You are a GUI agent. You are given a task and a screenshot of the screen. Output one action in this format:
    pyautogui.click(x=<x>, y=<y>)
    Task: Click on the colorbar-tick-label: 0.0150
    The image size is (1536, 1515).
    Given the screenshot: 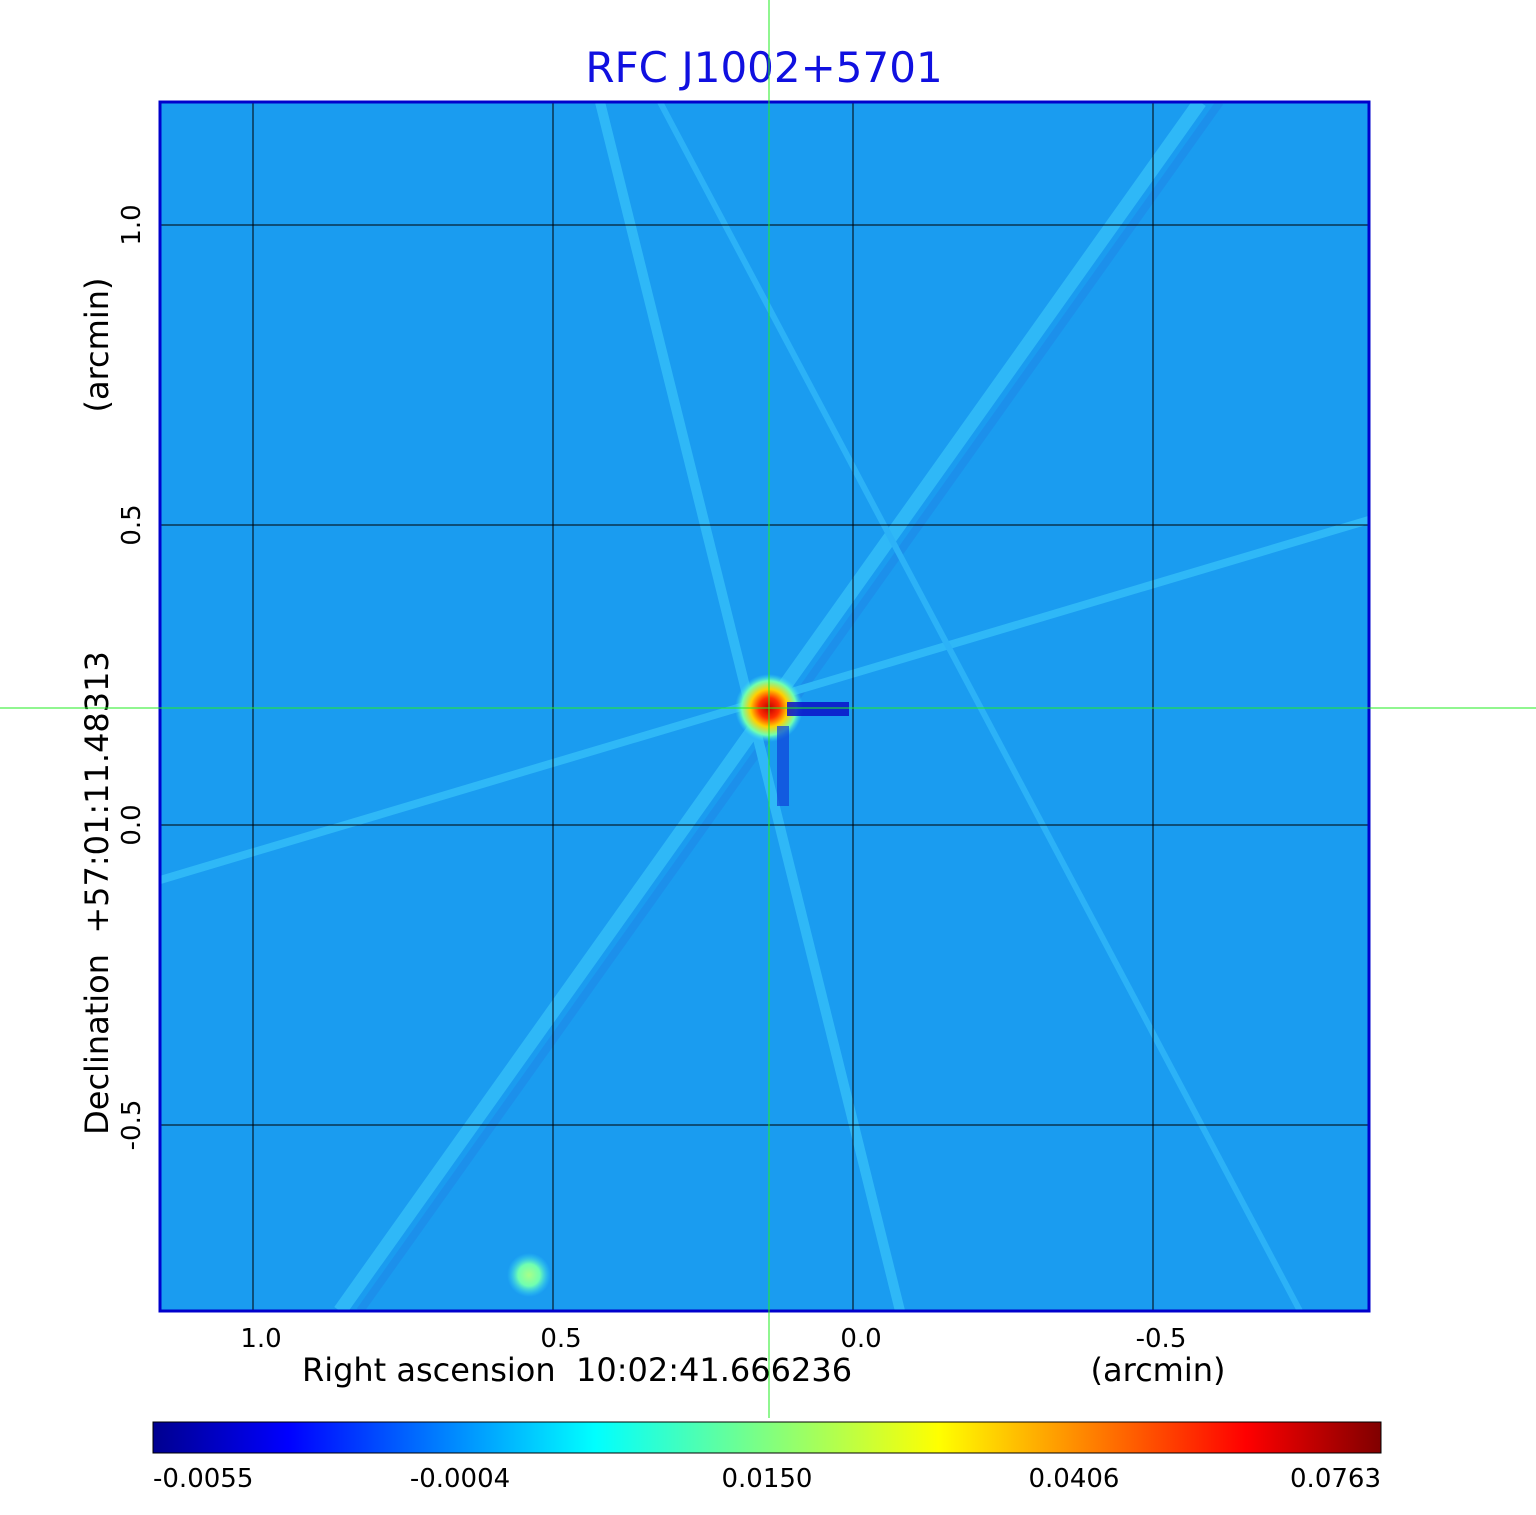 What is the action you would take?
    pyautogui.click(x=767, y=1479)
    